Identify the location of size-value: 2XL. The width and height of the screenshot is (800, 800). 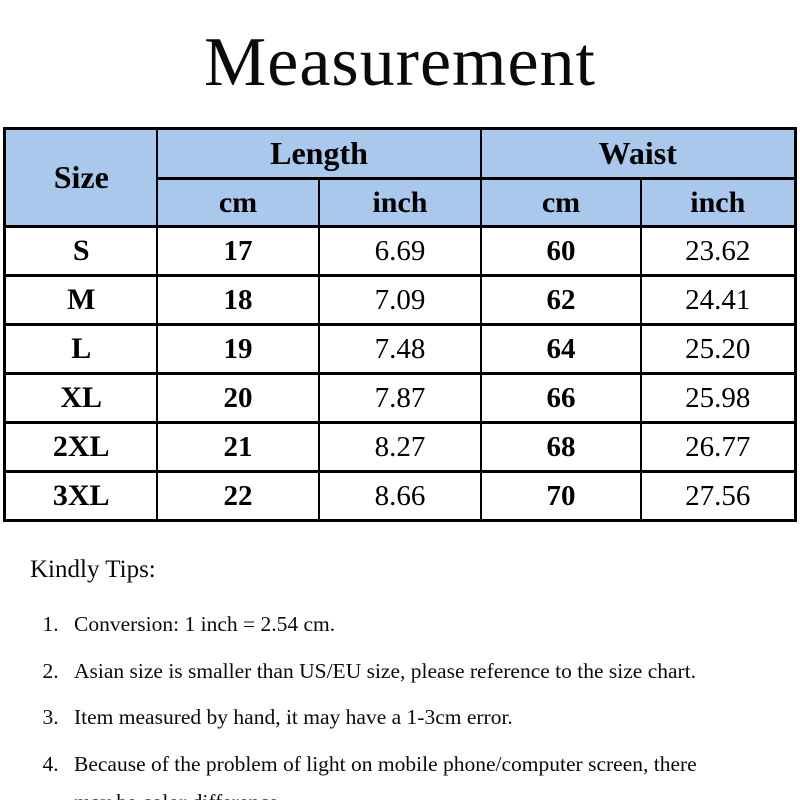
(80, 447).